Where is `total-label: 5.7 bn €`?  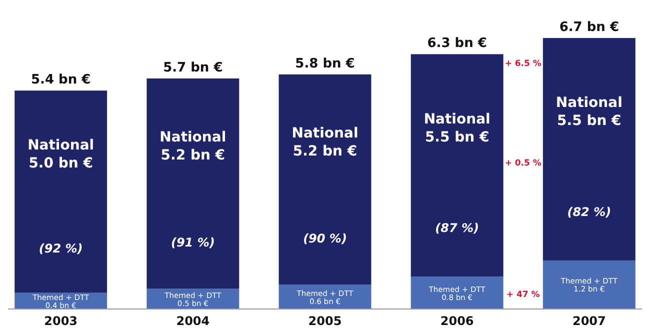 total-label: 5.7 bn € is located at coordinates (193, 68).